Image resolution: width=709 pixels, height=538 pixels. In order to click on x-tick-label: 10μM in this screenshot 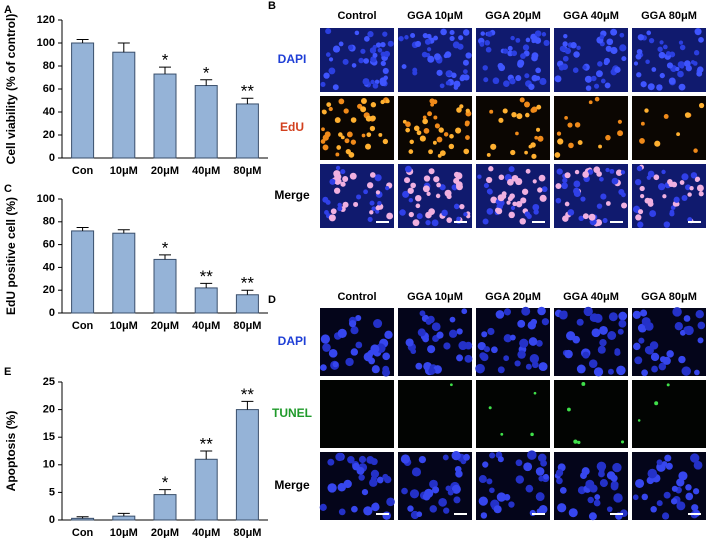, I will do `click(124, 171)`.